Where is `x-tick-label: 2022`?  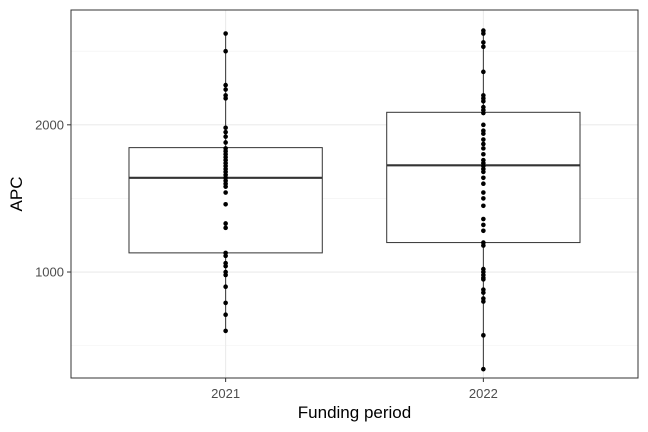
x-tick-label: 2022 is located at coordinates (483, 393).